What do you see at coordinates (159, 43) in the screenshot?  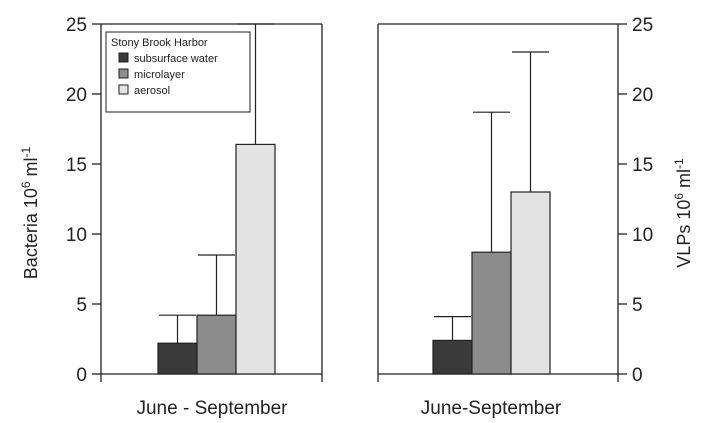 I see `legend-title: Stony Brook Harbor` at bounding box center [159, 43].